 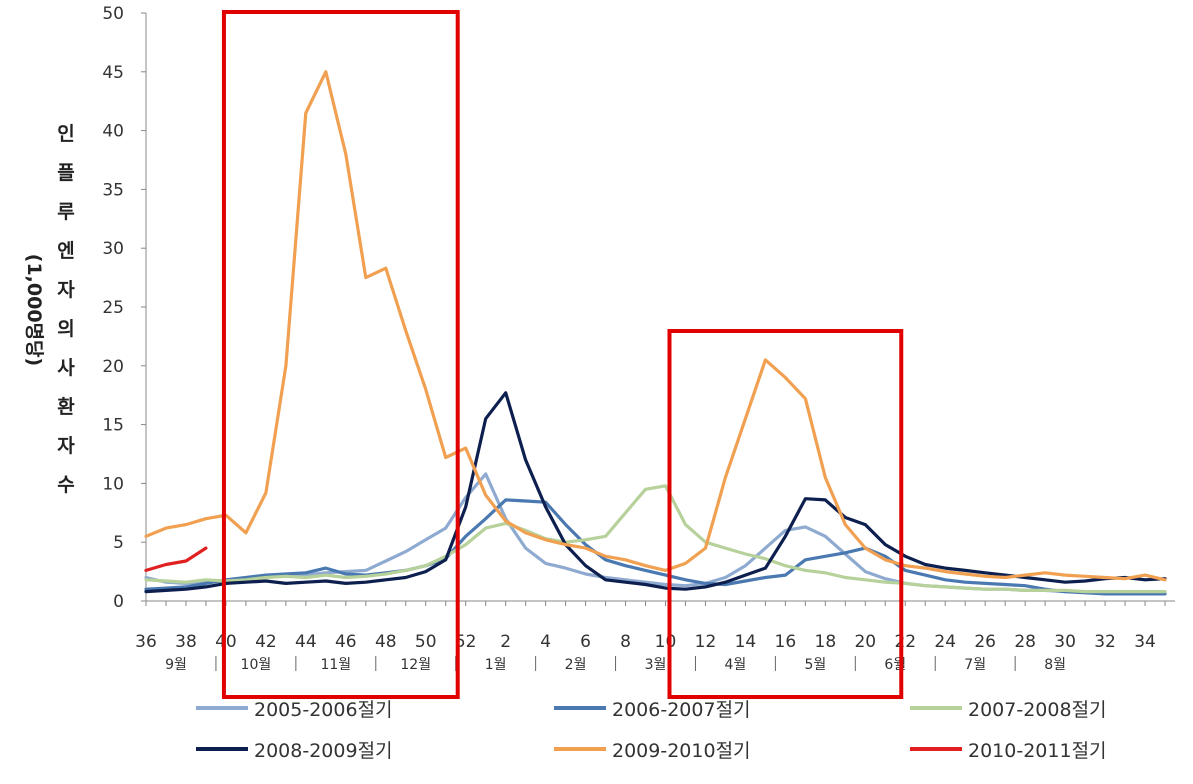 What do you see at coordinates (1037, 751) in the screenshot?
I see `legend-label: 2010-2011절기` at bounding box center [1037, 751].